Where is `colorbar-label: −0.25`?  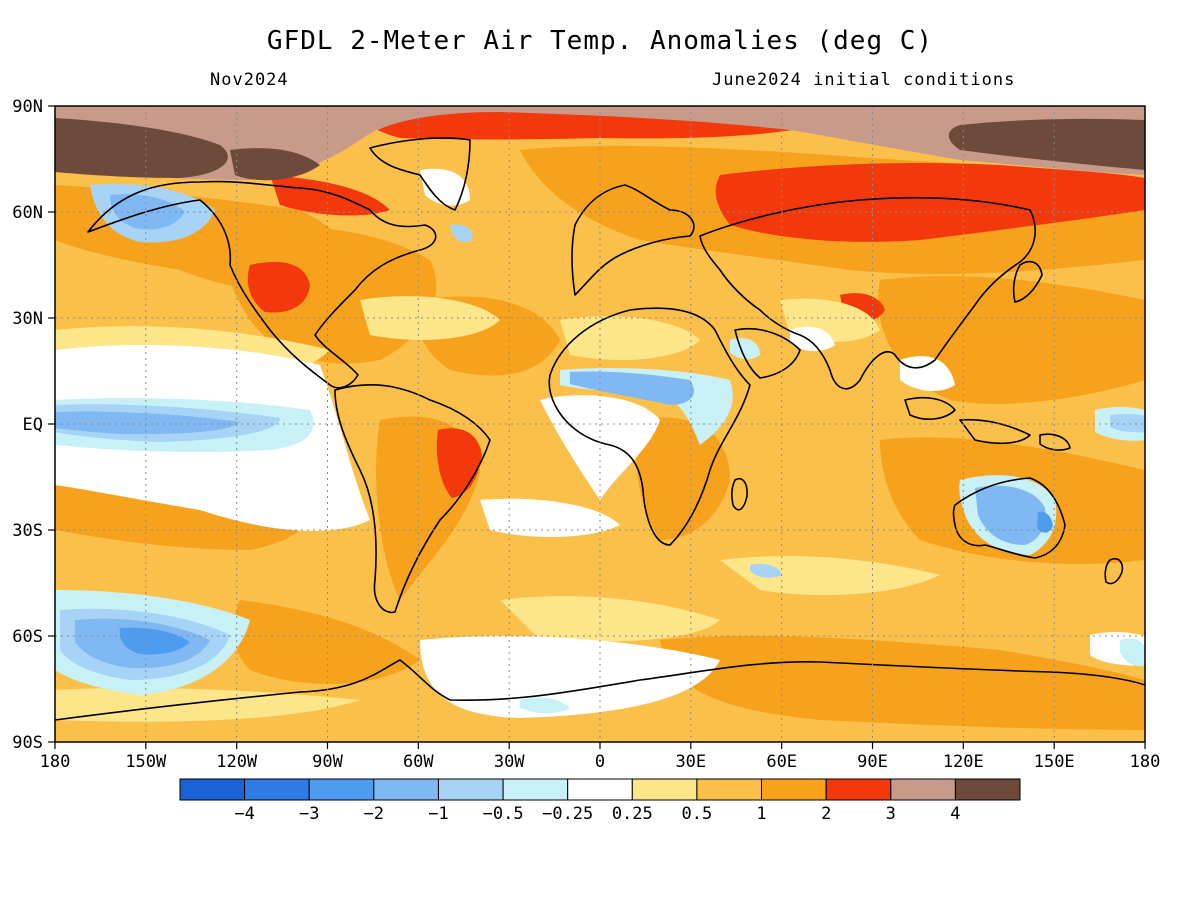 colorbar-label: −0.25 is located at coordinates (567, 814).